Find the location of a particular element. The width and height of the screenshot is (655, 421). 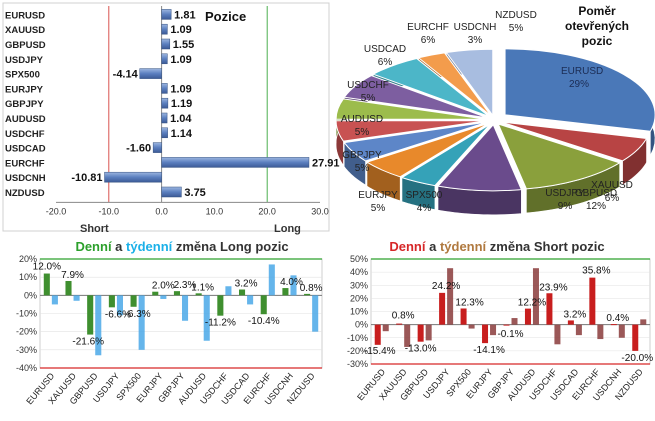

pie-value-label: 9% is located at coordinates (565, 206).